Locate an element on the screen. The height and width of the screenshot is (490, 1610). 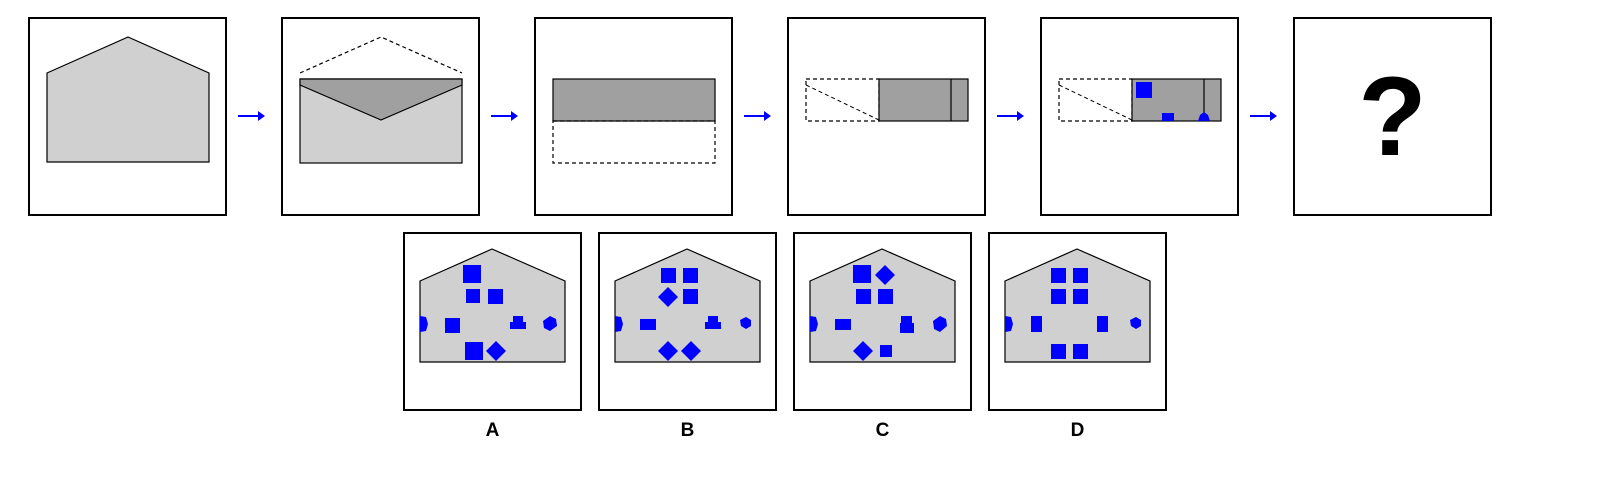
folded-down-drawing is located at coordinates (634, 121).